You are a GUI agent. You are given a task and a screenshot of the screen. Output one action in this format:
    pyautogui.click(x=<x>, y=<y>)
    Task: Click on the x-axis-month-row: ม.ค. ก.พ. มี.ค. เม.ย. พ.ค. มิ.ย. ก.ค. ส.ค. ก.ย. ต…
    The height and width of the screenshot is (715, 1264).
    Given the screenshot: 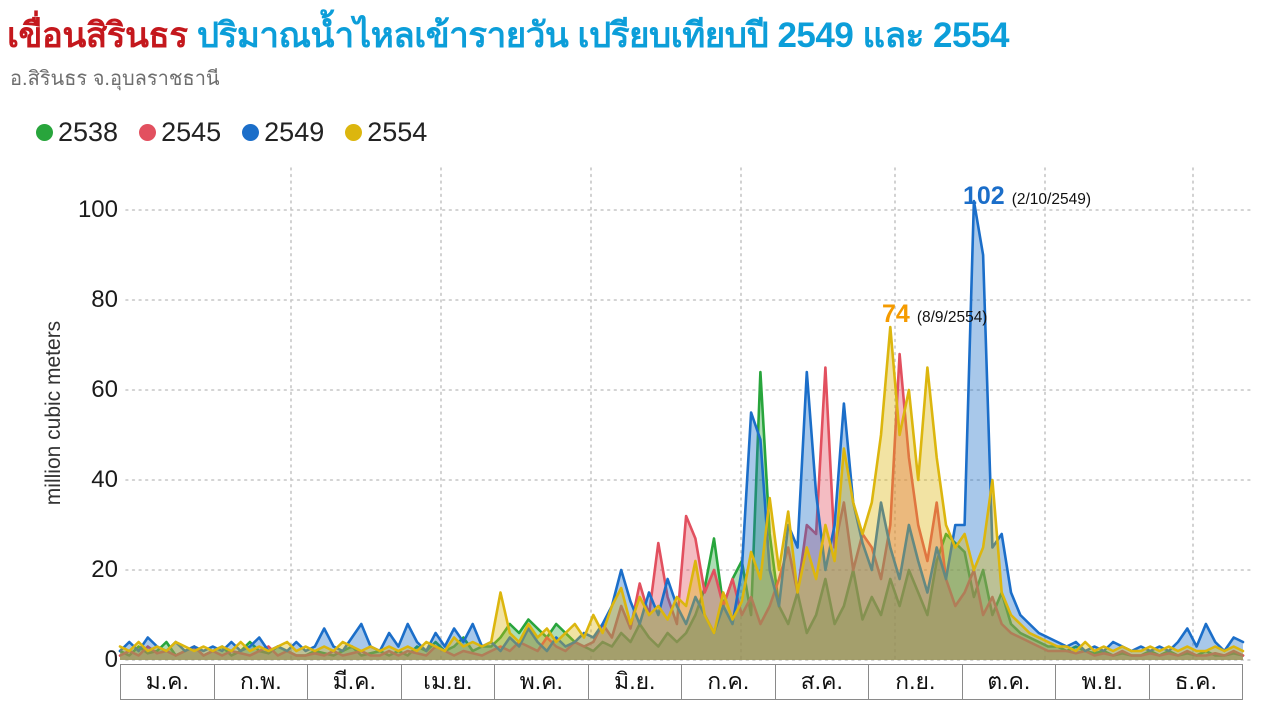 What is the action you would take?
    pyautogui.click(x=681, y=682)
    